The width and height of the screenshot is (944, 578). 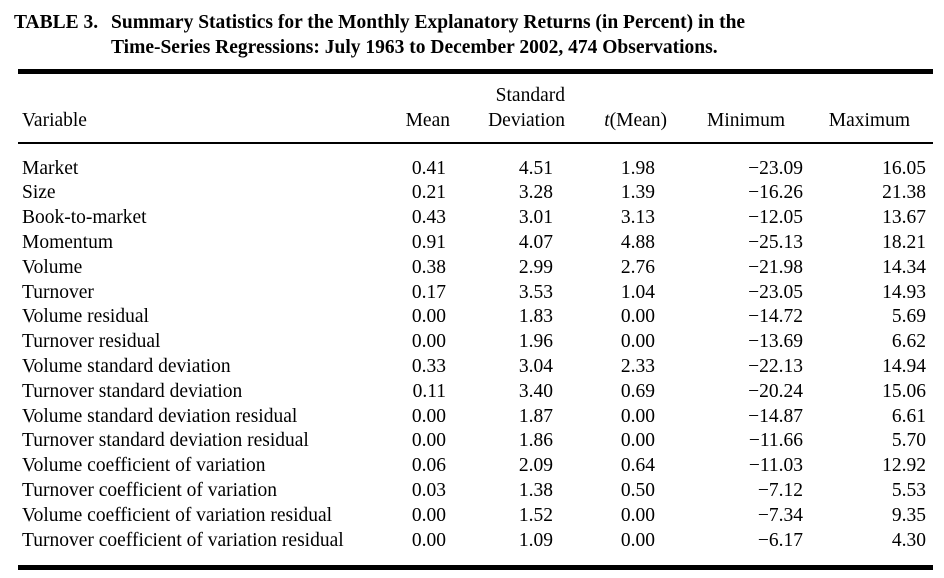 I want to click on column-header-maximum: Maximum, so click(x=869, y=120).